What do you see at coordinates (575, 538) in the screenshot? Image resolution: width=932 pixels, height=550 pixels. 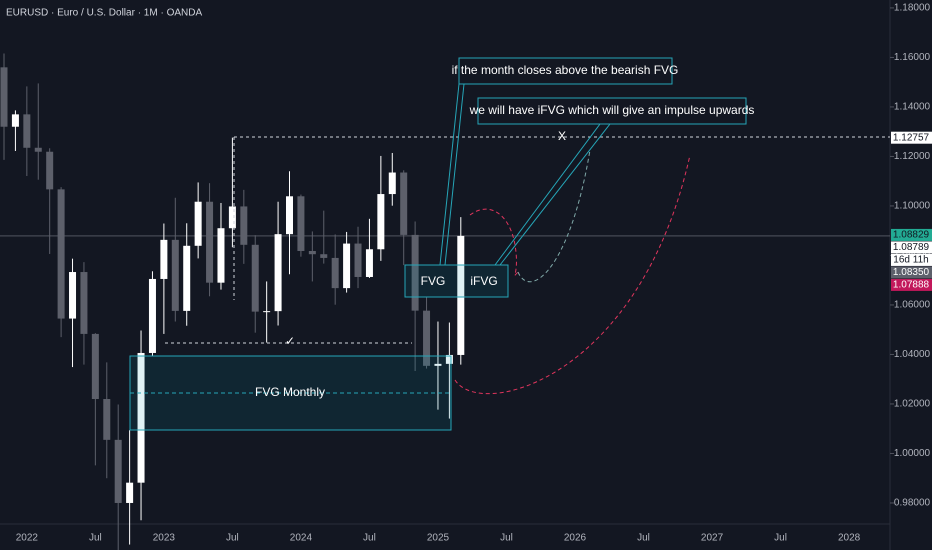 I see `x-tick-label: 2026` at bounding box center [575, 538].